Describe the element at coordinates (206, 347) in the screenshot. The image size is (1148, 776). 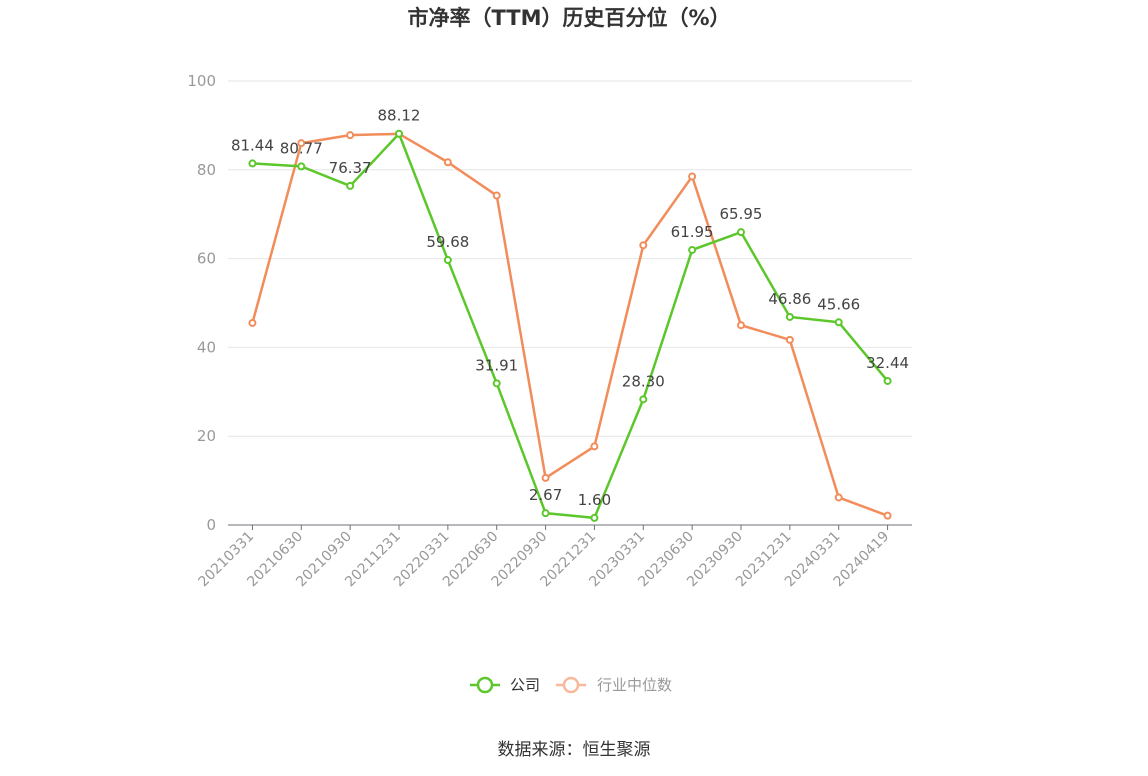
I see `y-tick-label: 40` at that location.